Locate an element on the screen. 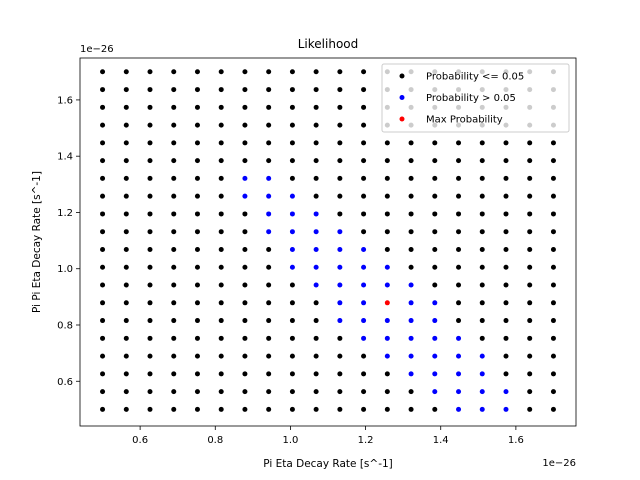 This screenshot has width=640, height=480. legend-label: Probability > 0.05 is located at coordinates (471, 98).